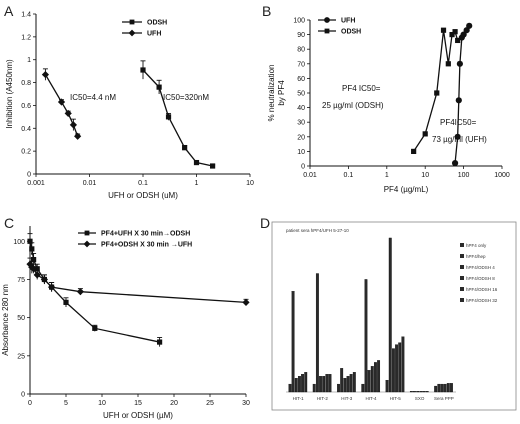  I want to click on a-x-tick-label: 1, so click(197, 183).